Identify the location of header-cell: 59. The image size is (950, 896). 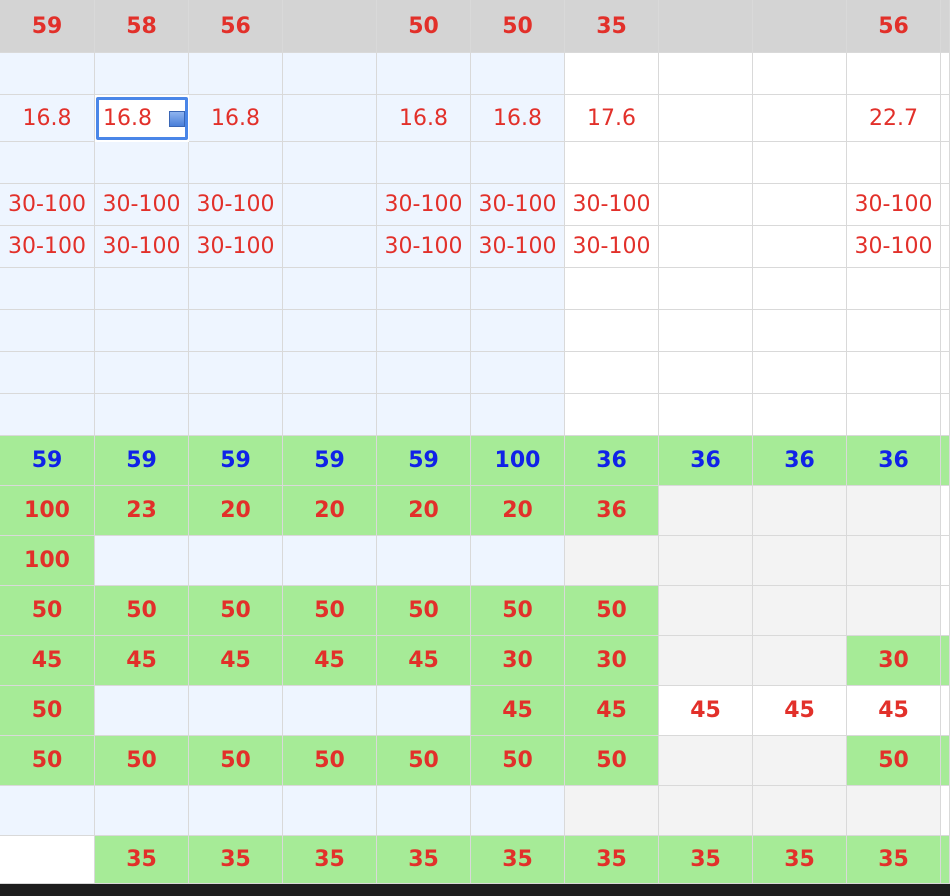
(47, 26).